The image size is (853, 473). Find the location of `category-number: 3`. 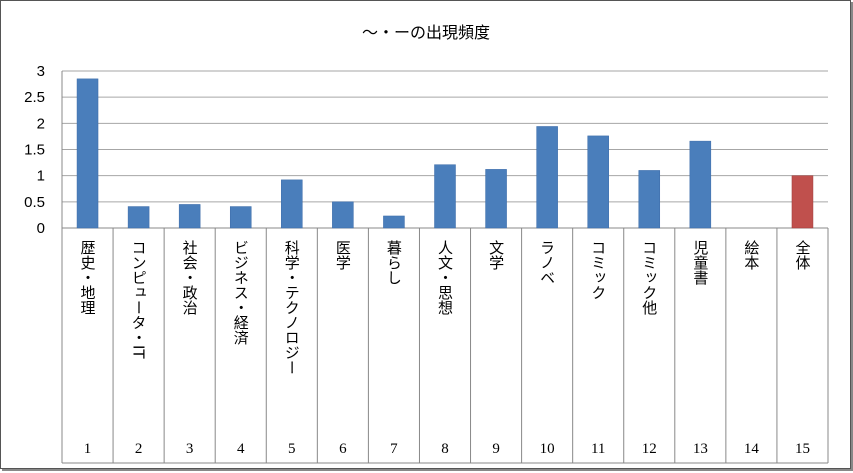

category-number: 3 is located at coordinates (190, 449).